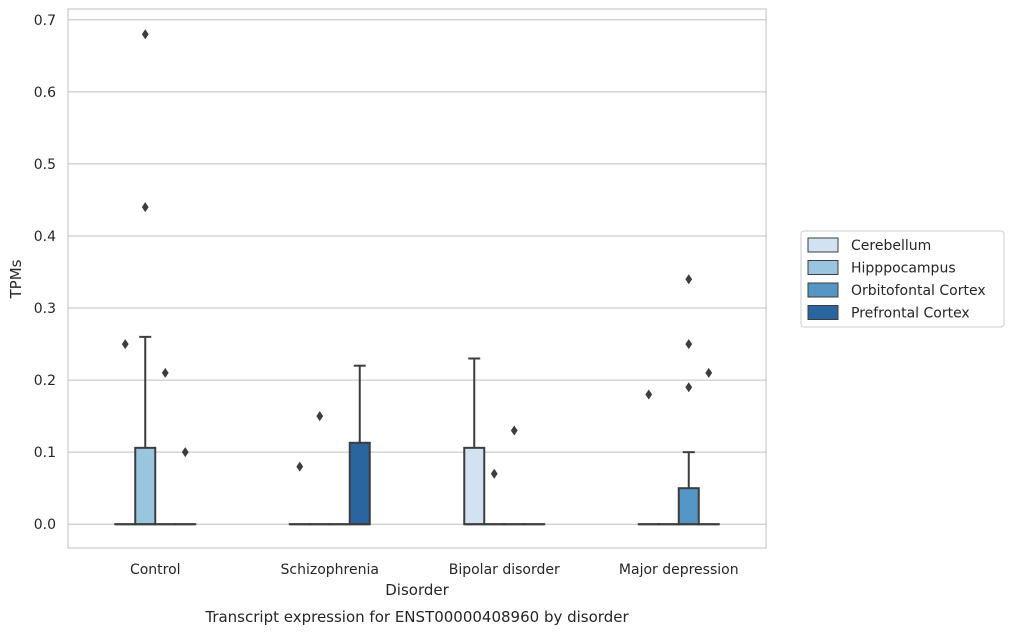 This screenshot has height=634, width=1014. Describe the element at coordinates (16, 279) in the screenshot. I see `y-axis-label: TPMs` at that location.